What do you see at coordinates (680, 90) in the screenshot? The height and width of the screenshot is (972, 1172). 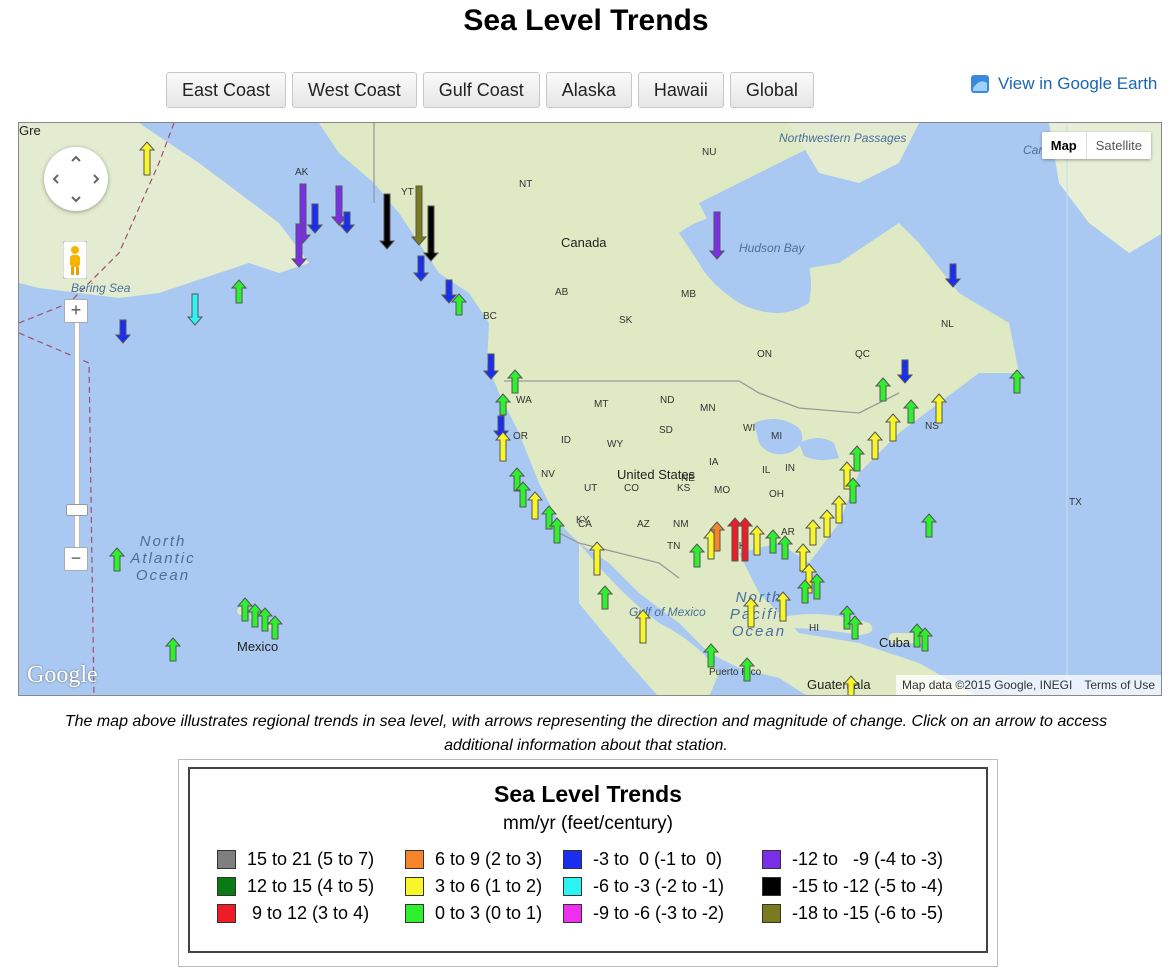 I see `region-button-hawaii: Hawaii` at bounding box center [680, 90].